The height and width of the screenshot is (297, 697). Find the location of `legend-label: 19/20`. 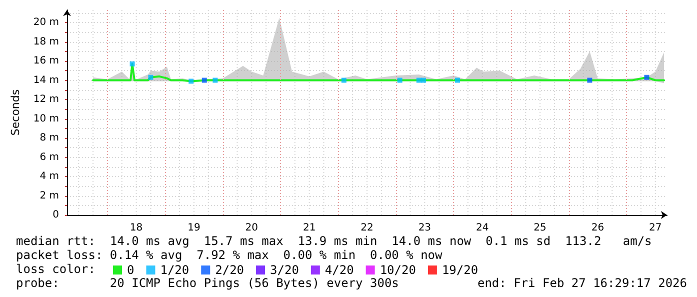

legend-label: 19/20 is located at coordinates (460, 270).